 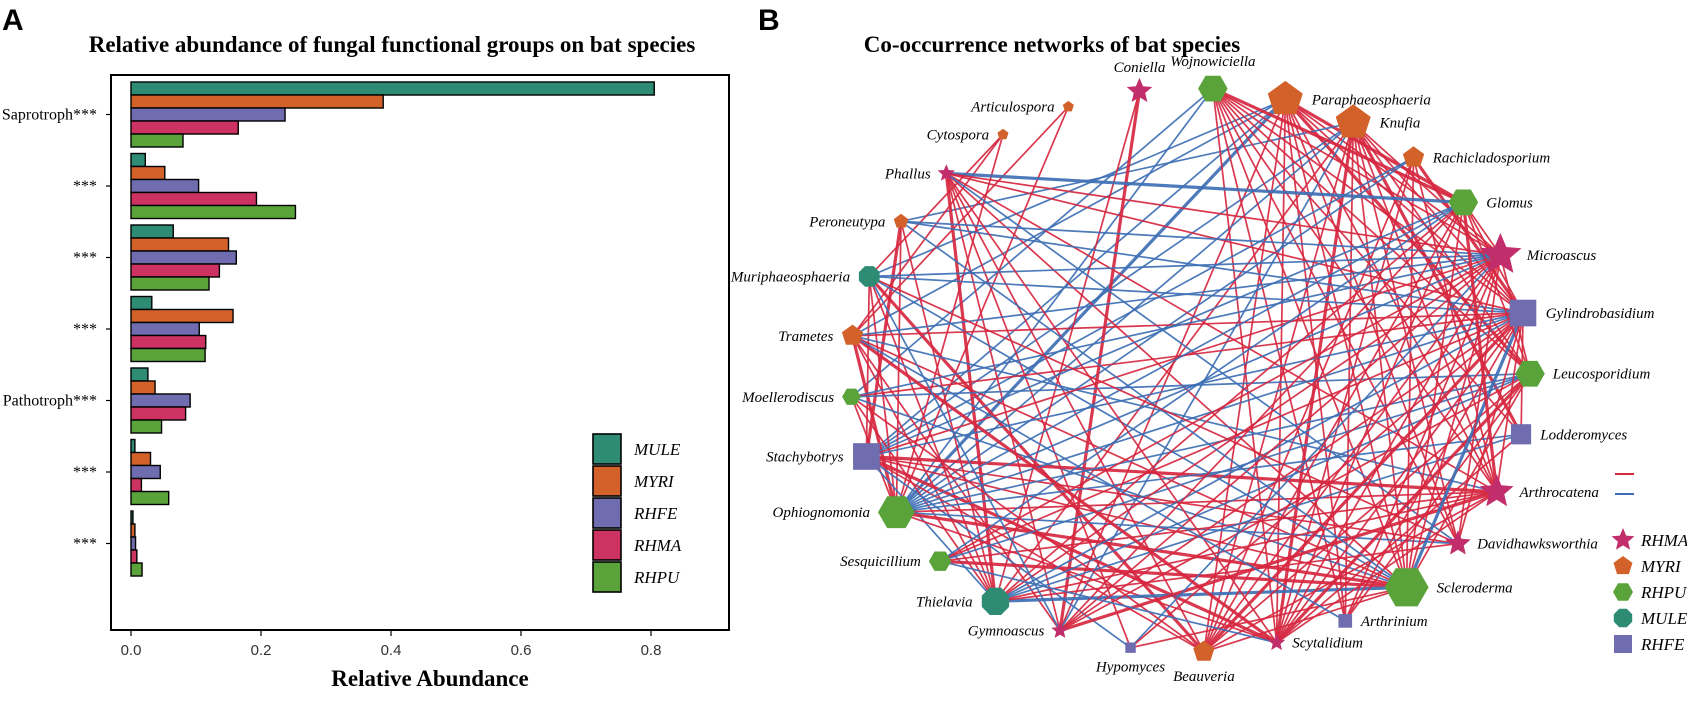 I want to click on x-tick-label: 0.2, so click(x=261, y=650).